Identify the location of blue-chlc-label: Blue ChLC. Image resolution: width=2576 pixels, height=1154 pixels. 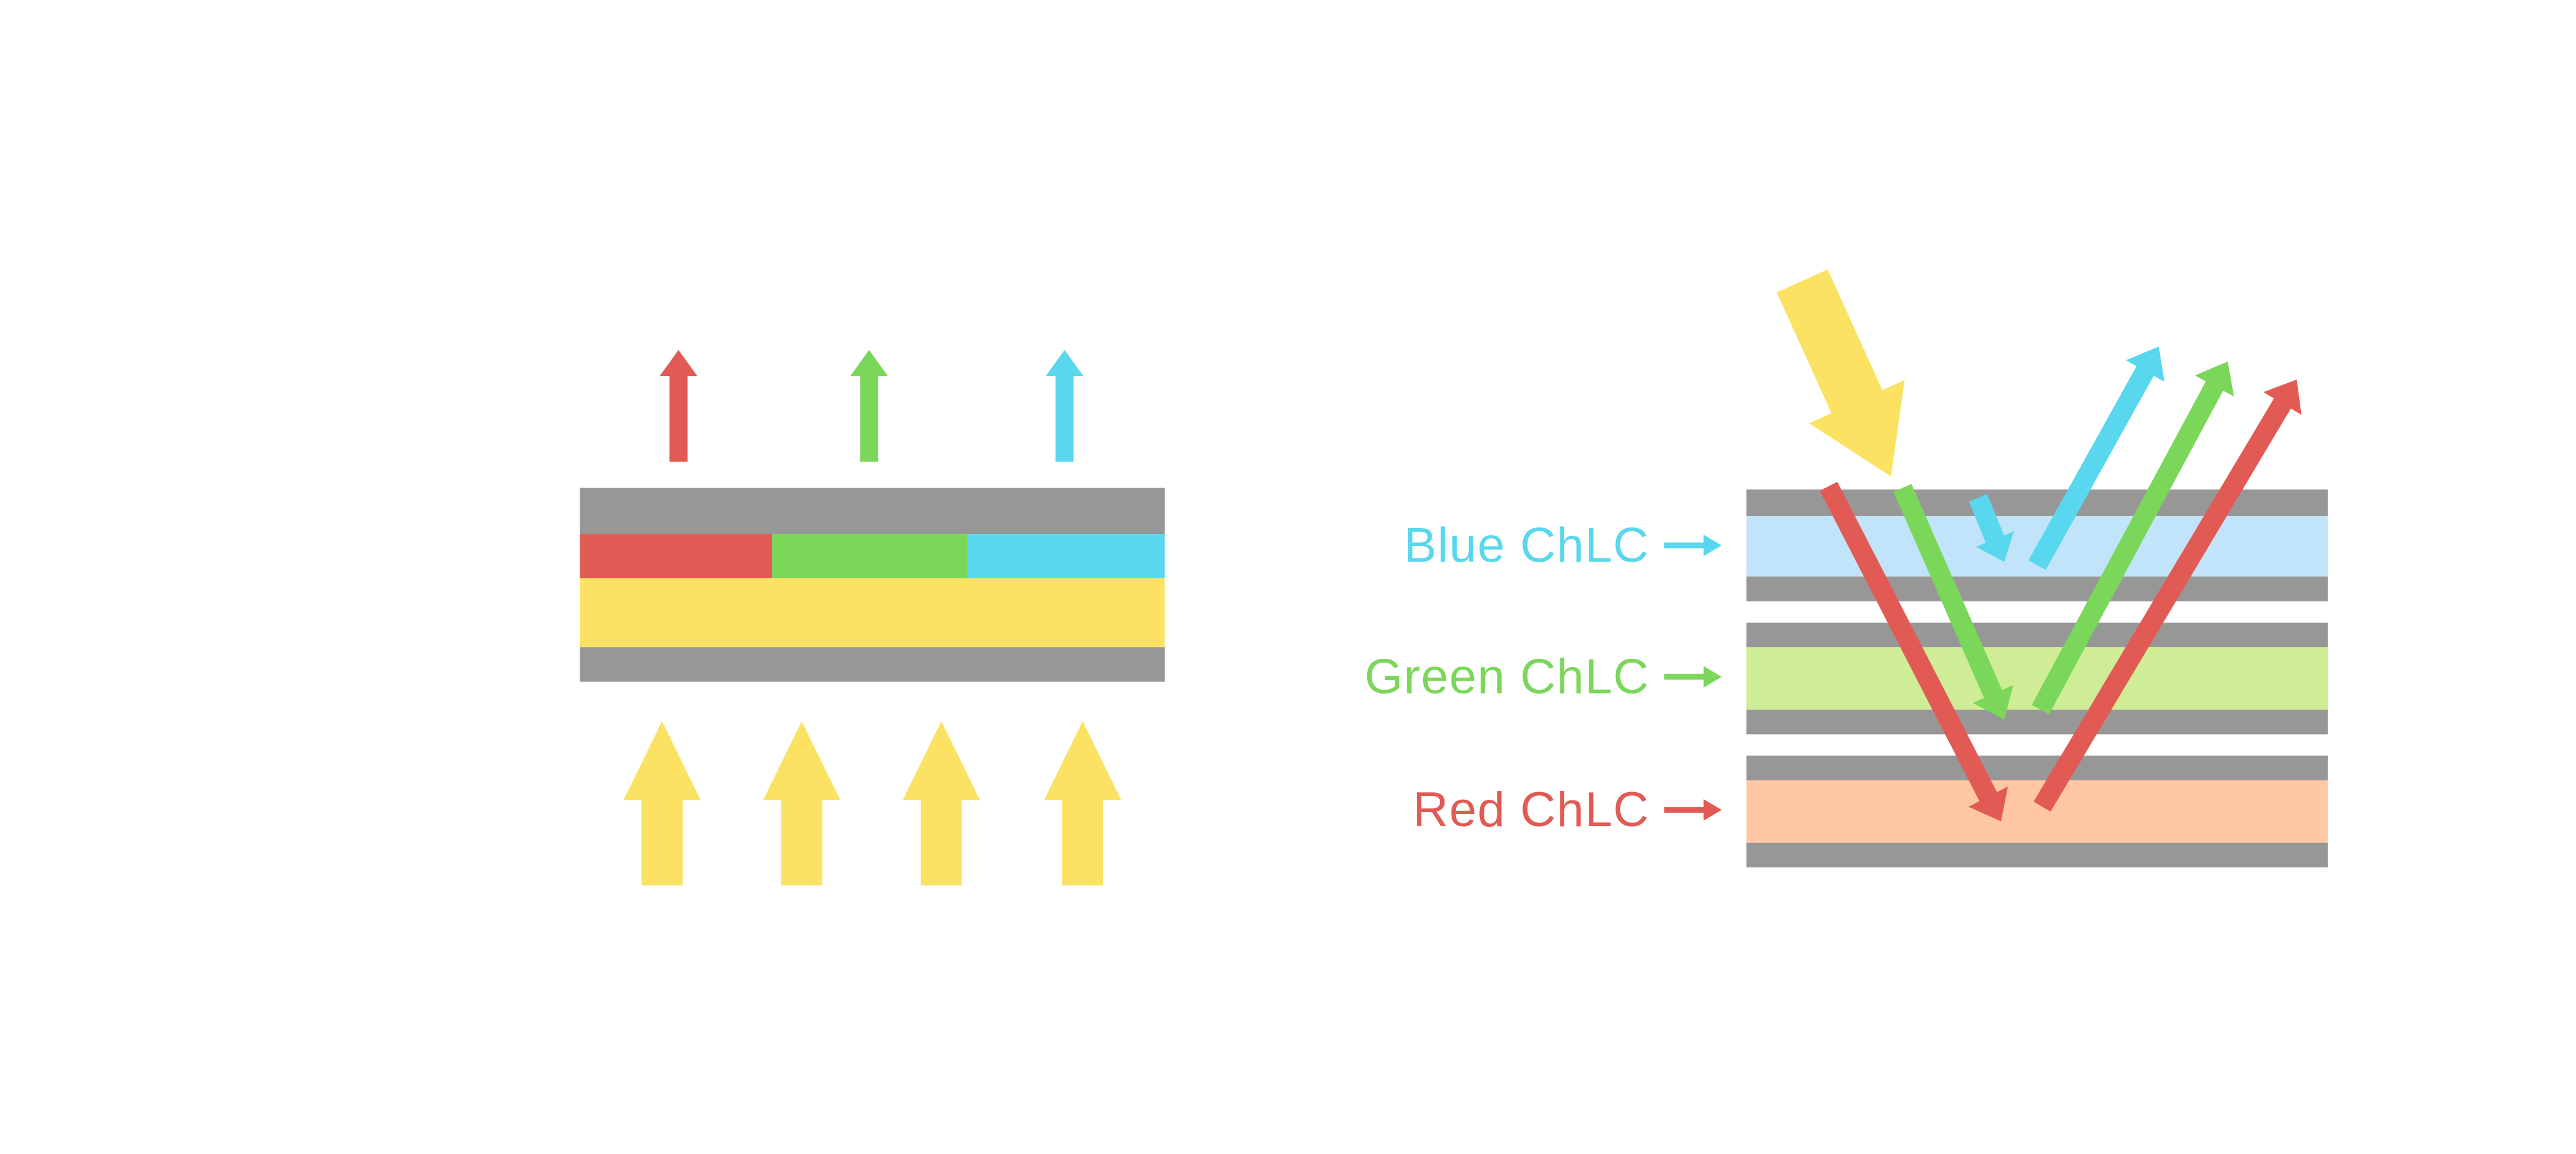
(1527, 545).